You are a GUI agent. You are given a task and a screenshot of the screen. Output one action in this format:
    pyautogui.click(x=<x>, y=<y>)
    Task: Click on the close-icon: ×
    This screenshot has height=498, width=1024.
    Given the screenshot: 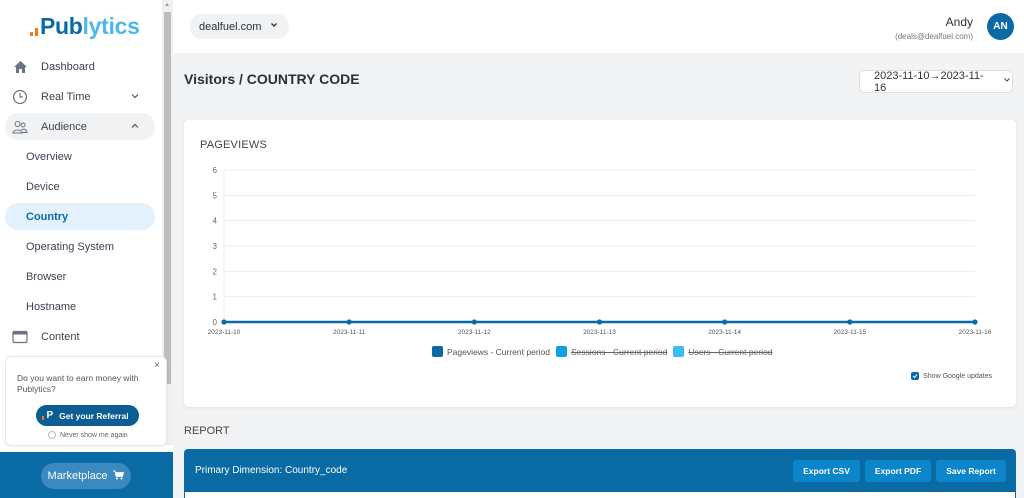 What is the action you would take?
    pyautogui.click(x=157, y=365)
    